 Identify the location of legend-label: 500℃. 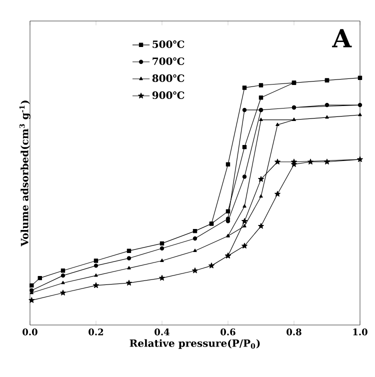
(168, 44).